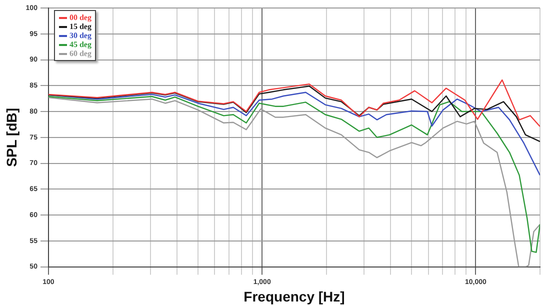 The height and width of the screenshot is (306, 550). What do you see at coordinates (294, 296) in the screenshot?
I see `x-axis-title: Frequency [Hz]` at bounding box center [294, 296].